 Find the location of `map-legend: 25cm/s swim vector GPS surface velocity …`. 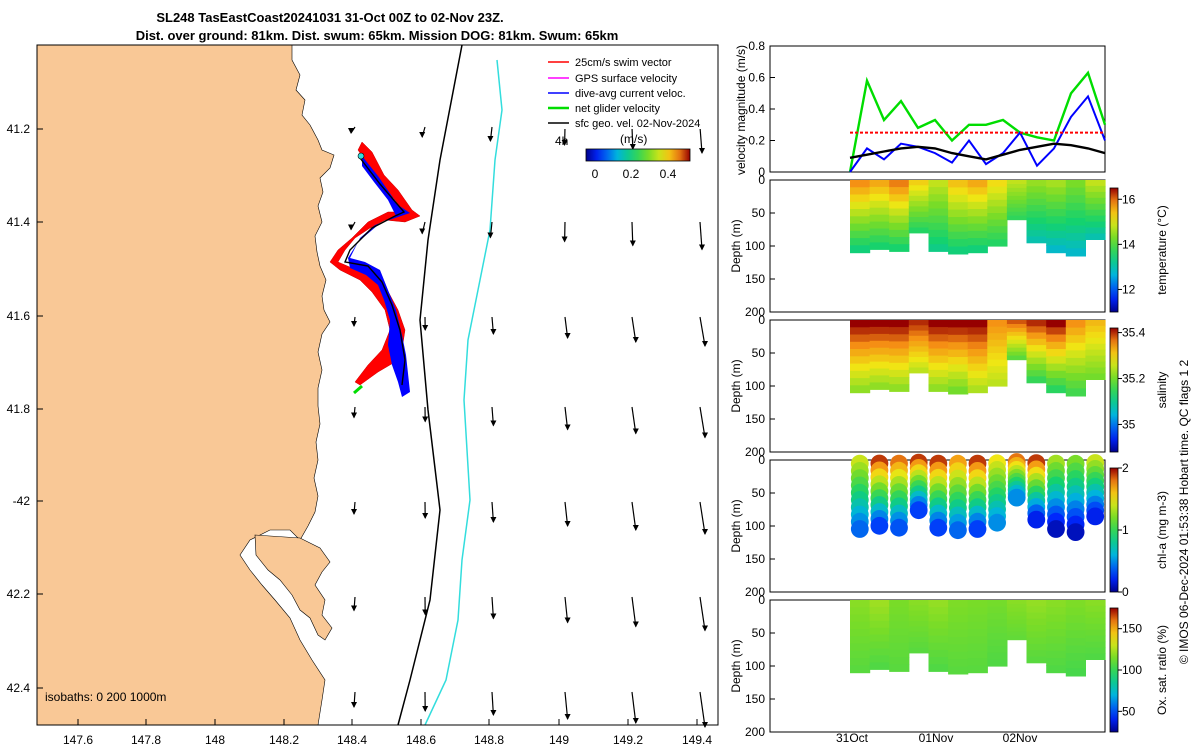

map-legend: 25cm/s swim vector GPS surface velocity … is located at coordinates (634, 88).